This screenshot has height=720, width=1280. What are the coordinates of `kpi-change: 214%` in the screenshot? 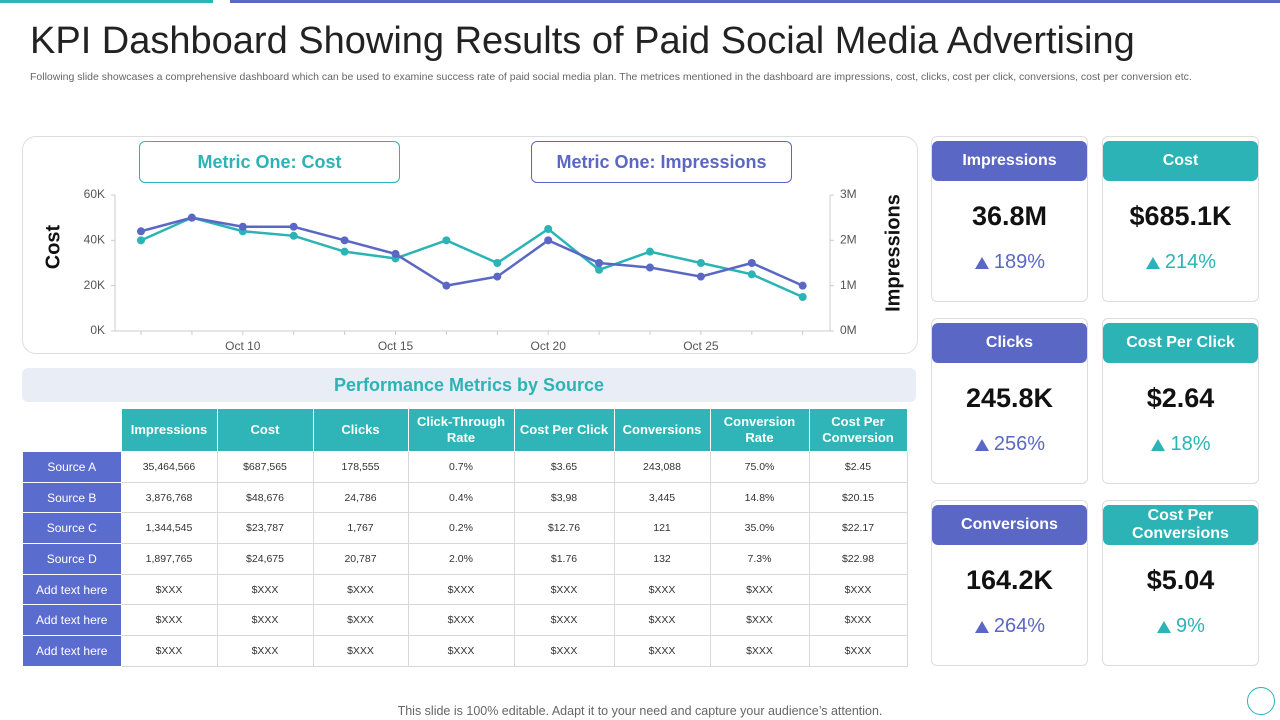 It's located at (1190, 262).